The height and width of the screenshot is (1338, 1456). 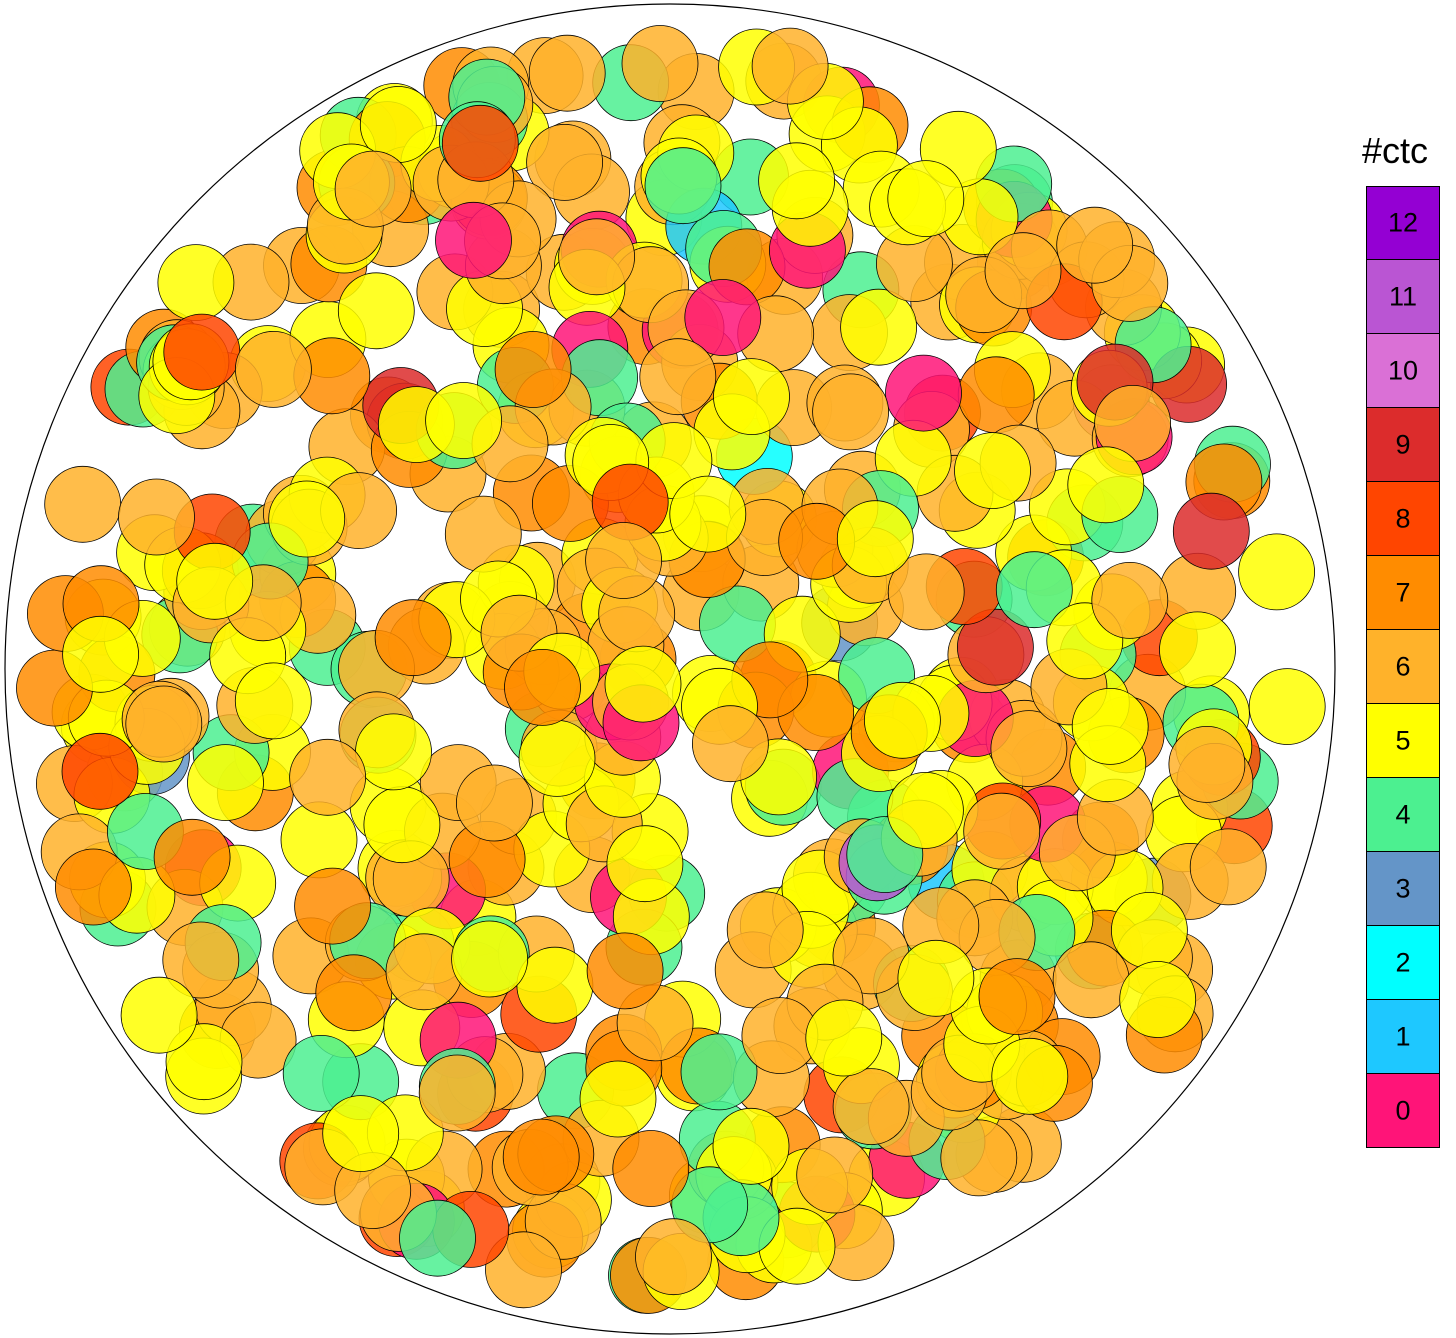 I want to click on legend-swatch-8: 8, so click(x=1403, y=519).